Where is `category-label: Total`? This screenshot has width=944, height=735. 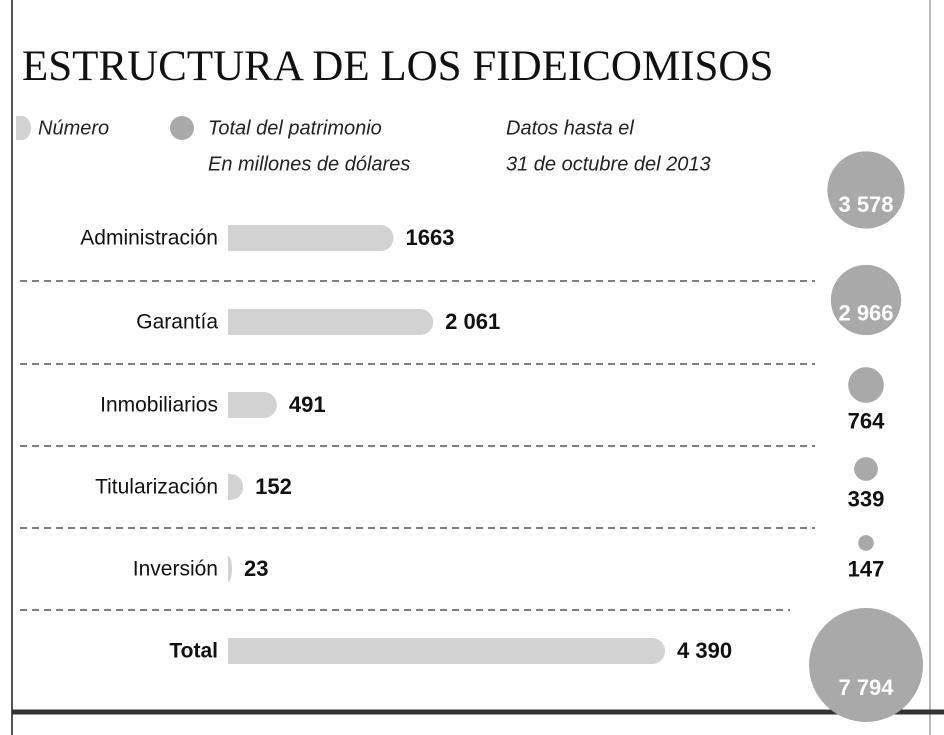
category-label: Total is located at coordinates (193, 651).